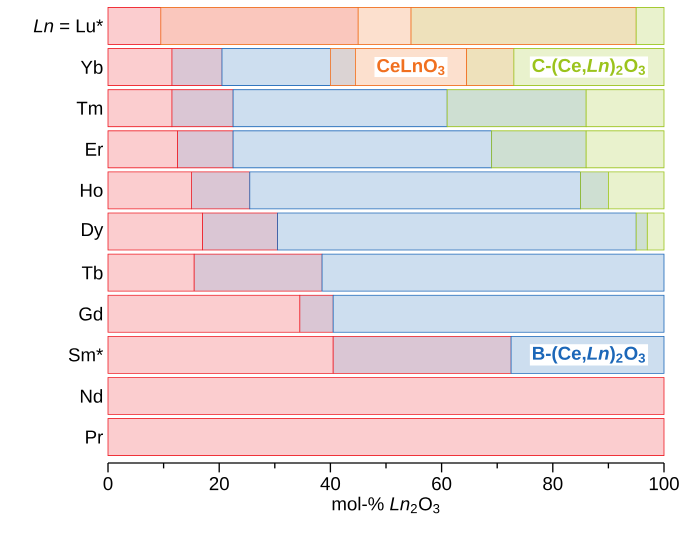 This screenshot has width=686, height=535. Describe the element at coordinates (386, 505) in the screenshot. I see `x-axis-title: mol-% Ln$_{2}$O$_{3}$` at that location.